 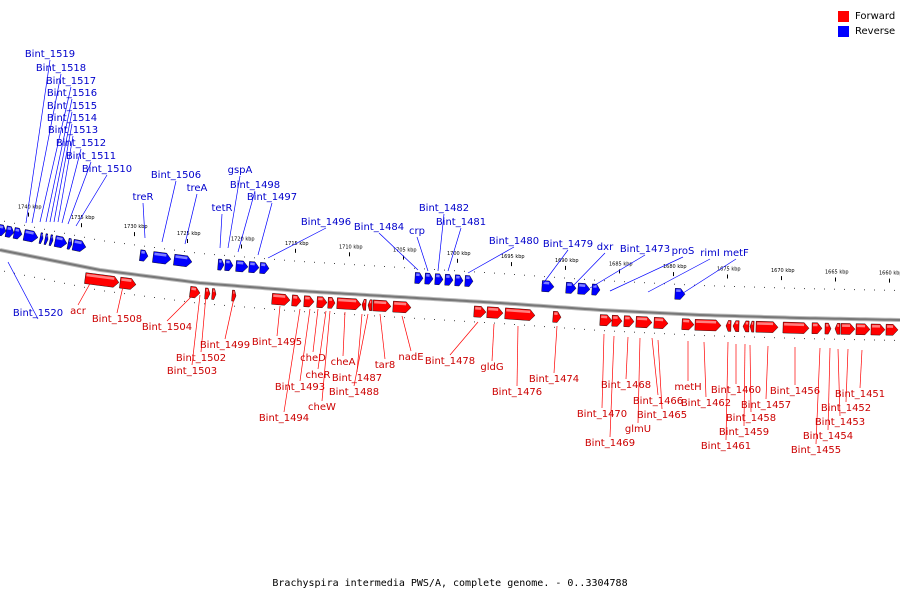 What do you see at coordinates (201, 358) in the screenshot?
I see `gene-name: Bint_1502` at bounding box center [201, 358].